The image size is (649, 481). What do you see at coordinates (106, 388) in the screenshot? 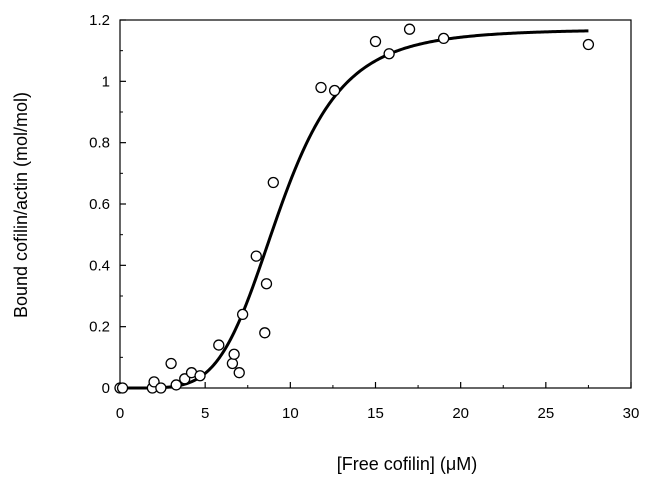
I see `y-tick-label: 0` at bounding box center [106, 388].